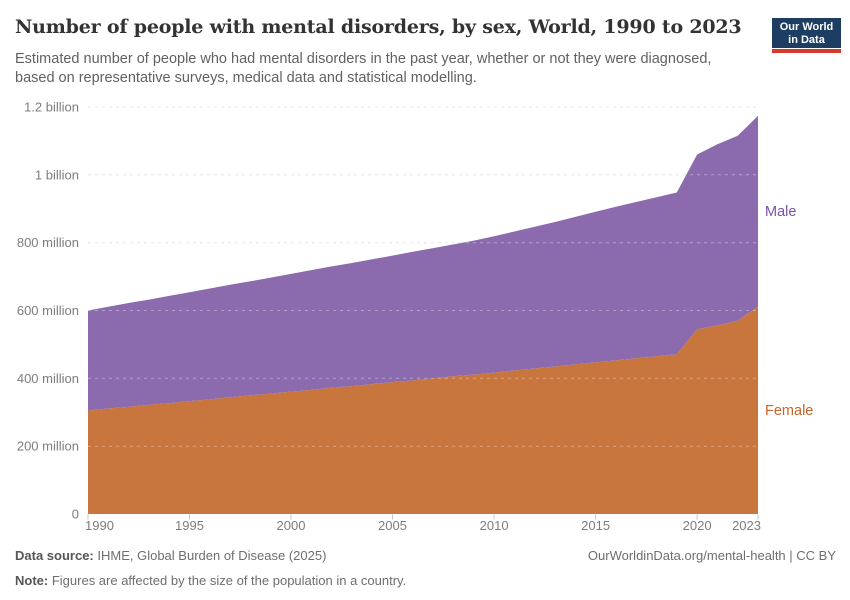 Image resolution: width=850 pixels, height=600 pixels. I want to click on x-tick-label: 1995, so click(189, 525).